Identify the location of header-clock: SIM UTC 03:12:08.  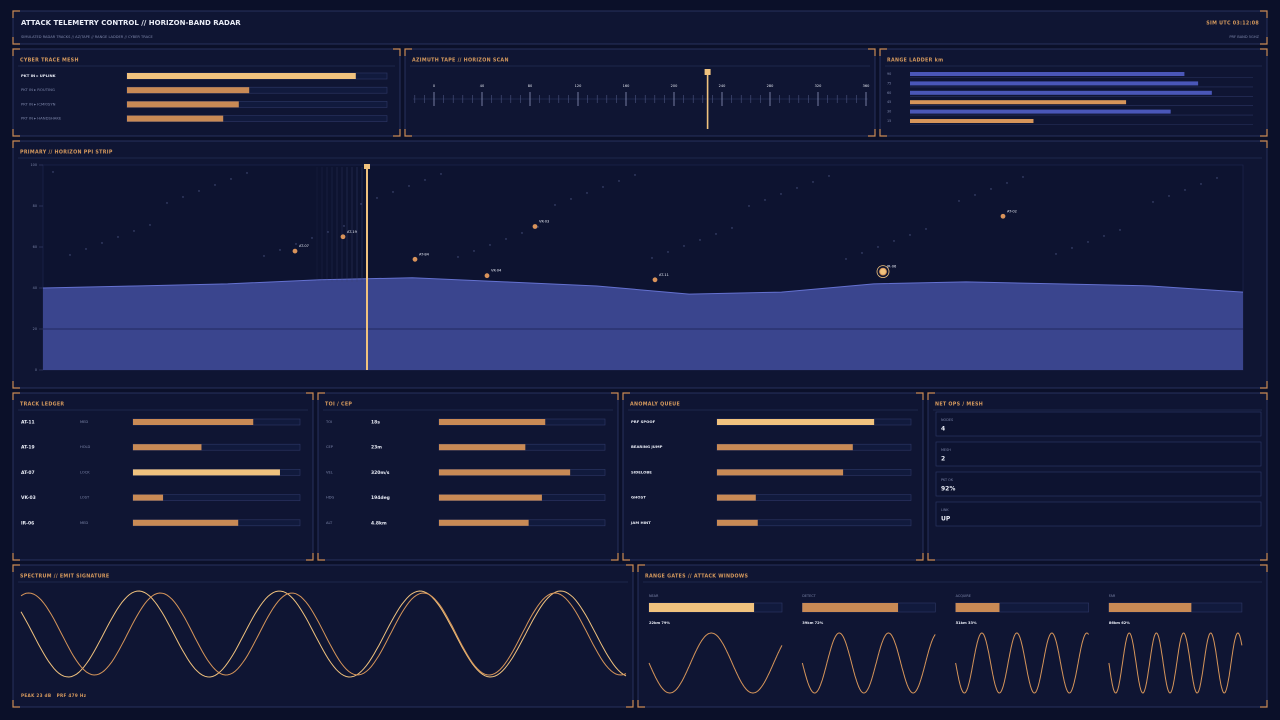
(1232, 24).